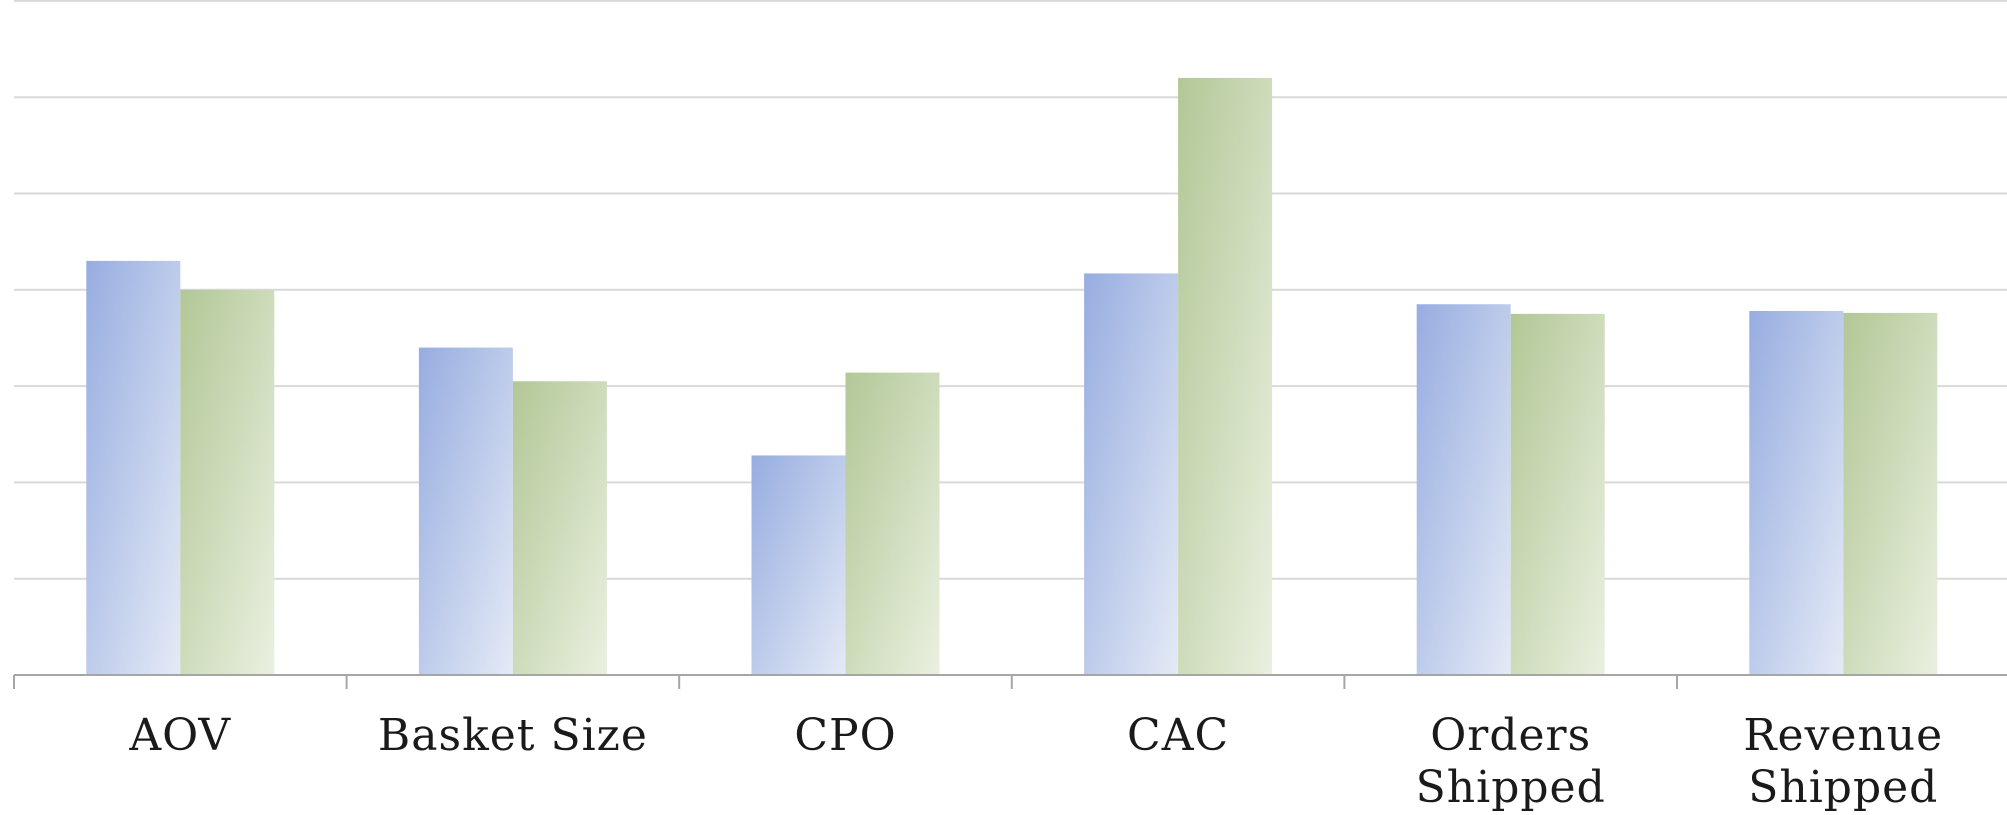  I want to click on category-label: Orders Shipped, so click(1511, 761).